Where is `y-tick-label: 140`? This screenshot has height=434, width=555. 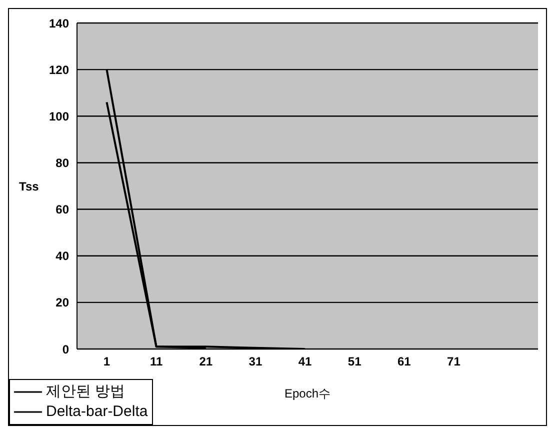
y-tick-label: 140 is located at coordinates (59, 23).